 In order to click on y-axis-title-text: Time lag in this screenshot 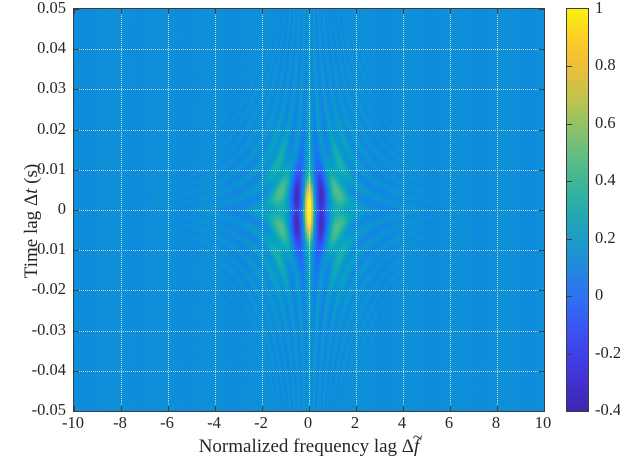, I will do `click(31, 244)`.